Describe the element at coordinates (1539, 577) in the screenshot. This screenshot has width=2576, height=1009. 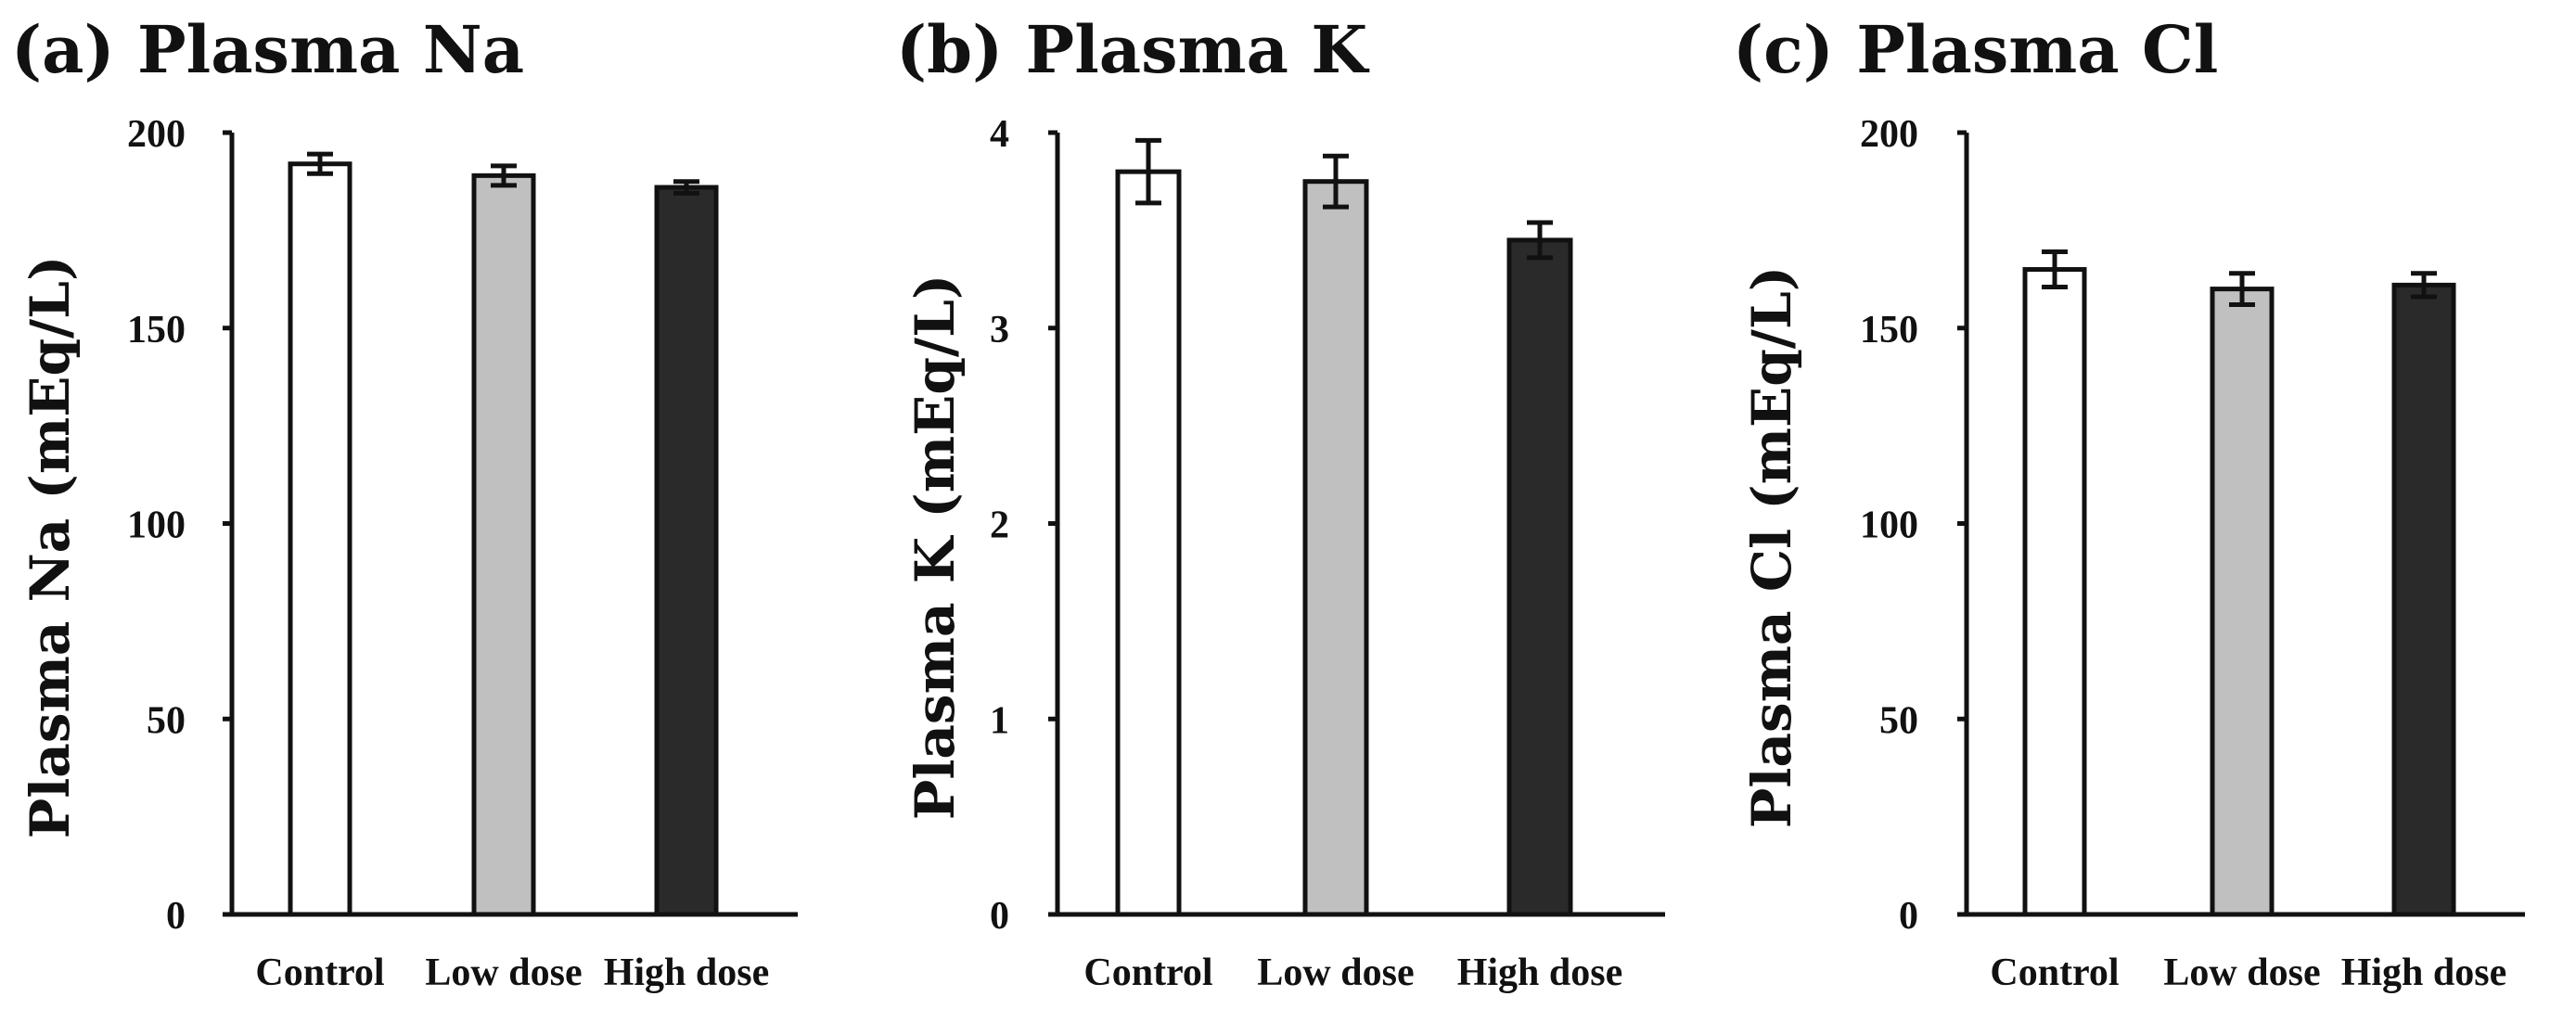
I see `panel-b-bar-high-dose` at that location.